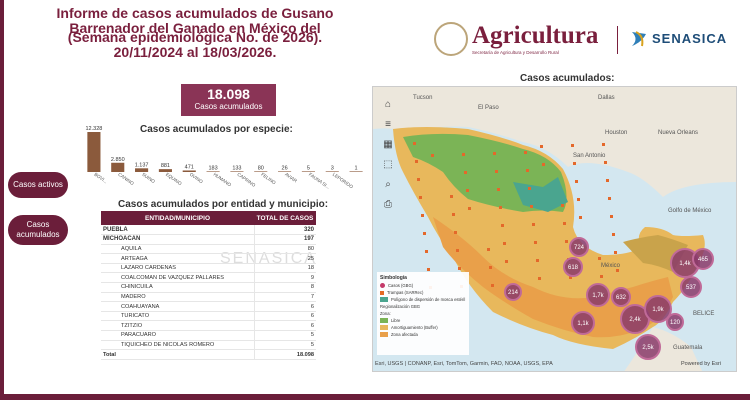  I want to click on table-row: AQUILA 80, so click(208, 249).